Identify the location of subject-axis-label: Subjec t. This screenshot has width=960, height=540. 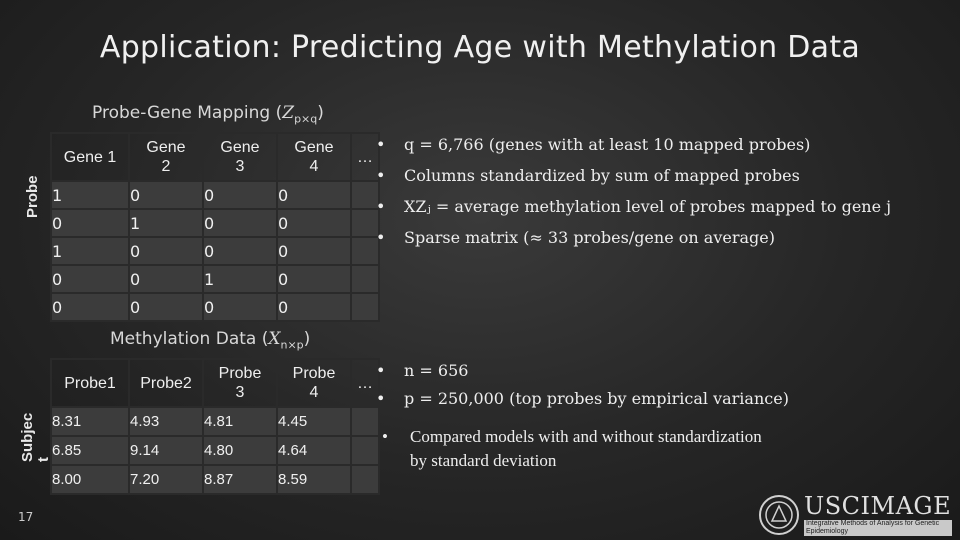
(35, 437).